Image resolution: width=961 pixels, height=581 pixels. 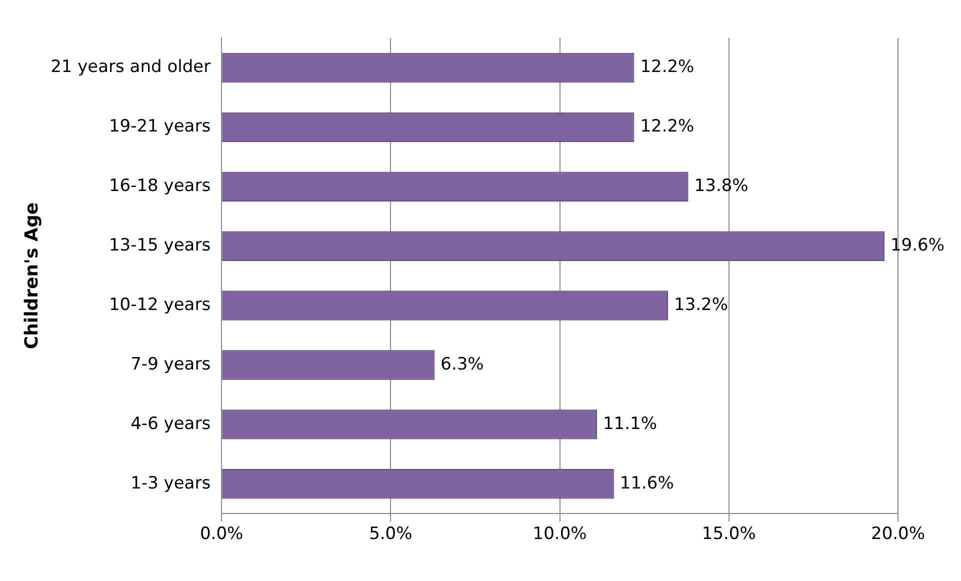 What do you see at coordinates (701, 304) in the screenshot?
I see `data-label: 13.2%` at bounding box center [701, 304].